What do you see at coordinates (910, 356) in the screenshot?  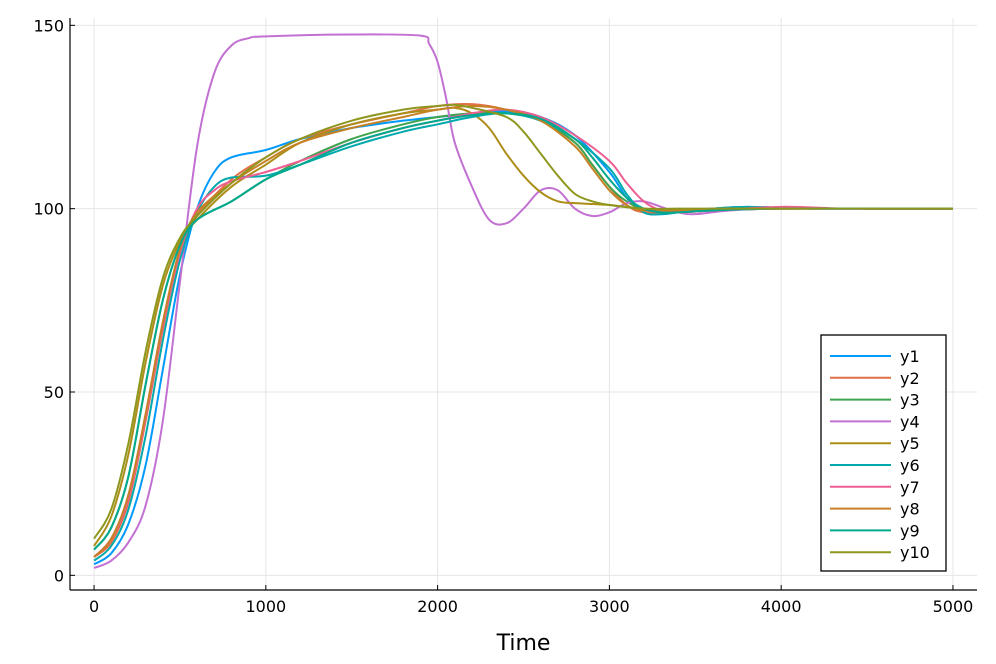 I see `legend-label-y1: y1` at bounding box center [910, 356].